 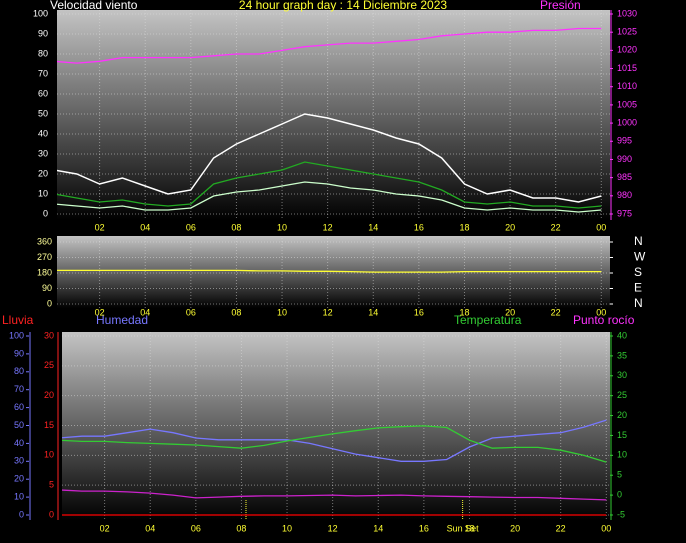 I want to click on y-tick-label: 0, so click(x=49, y=303).